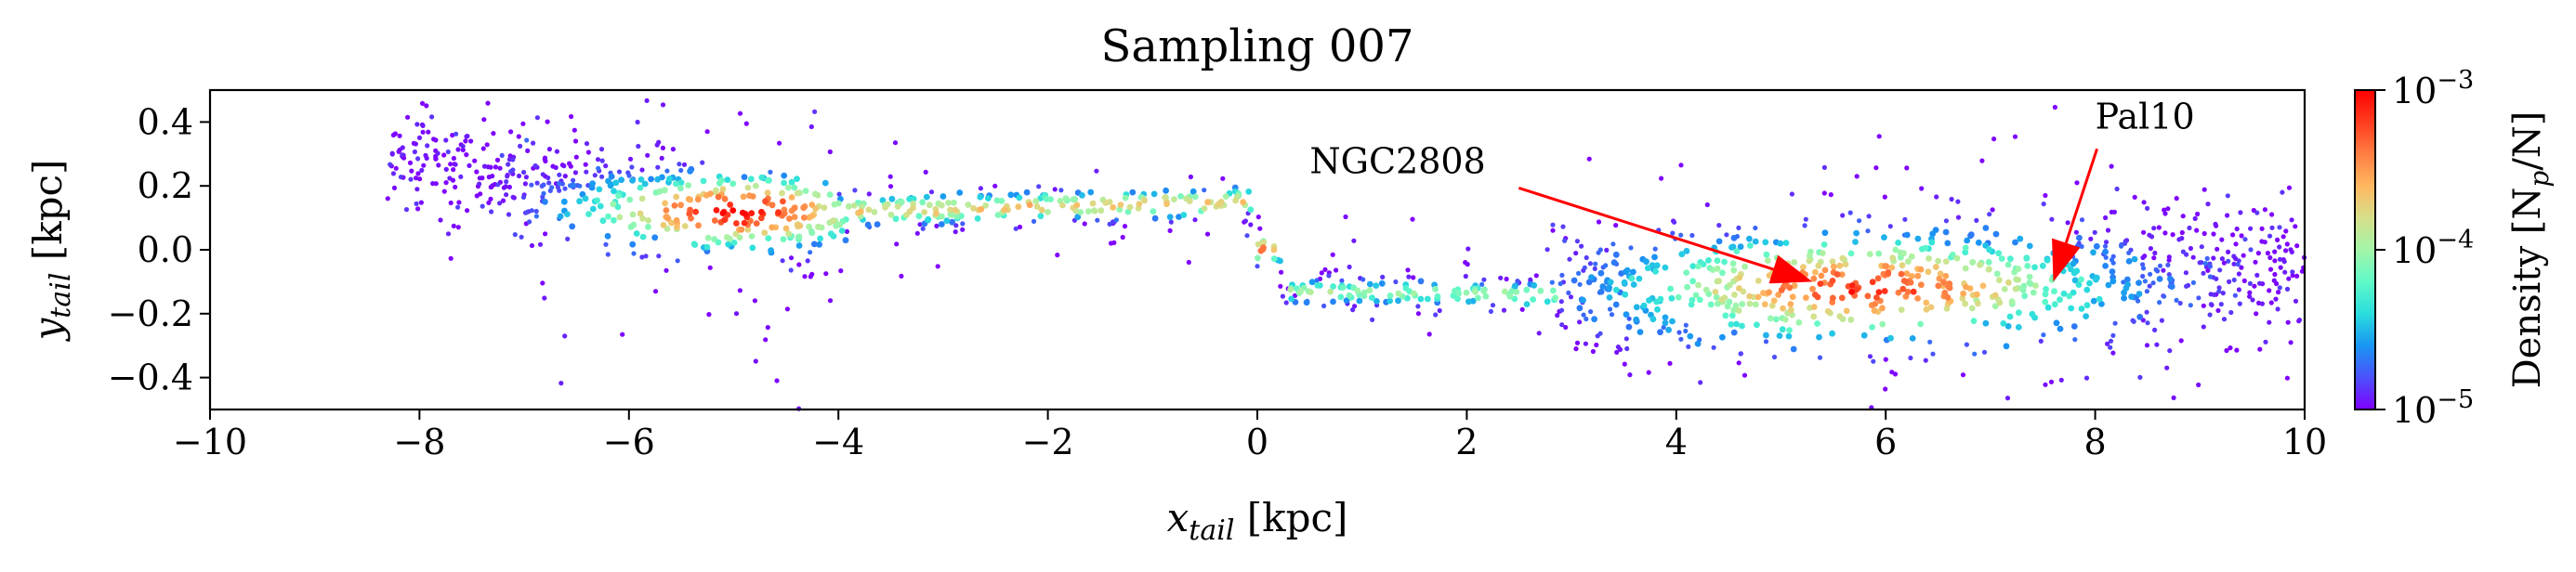 This screenshot has width=2576, height=572. I want to click on annotations: NGC2808 Pal10, so click(1752, 190).